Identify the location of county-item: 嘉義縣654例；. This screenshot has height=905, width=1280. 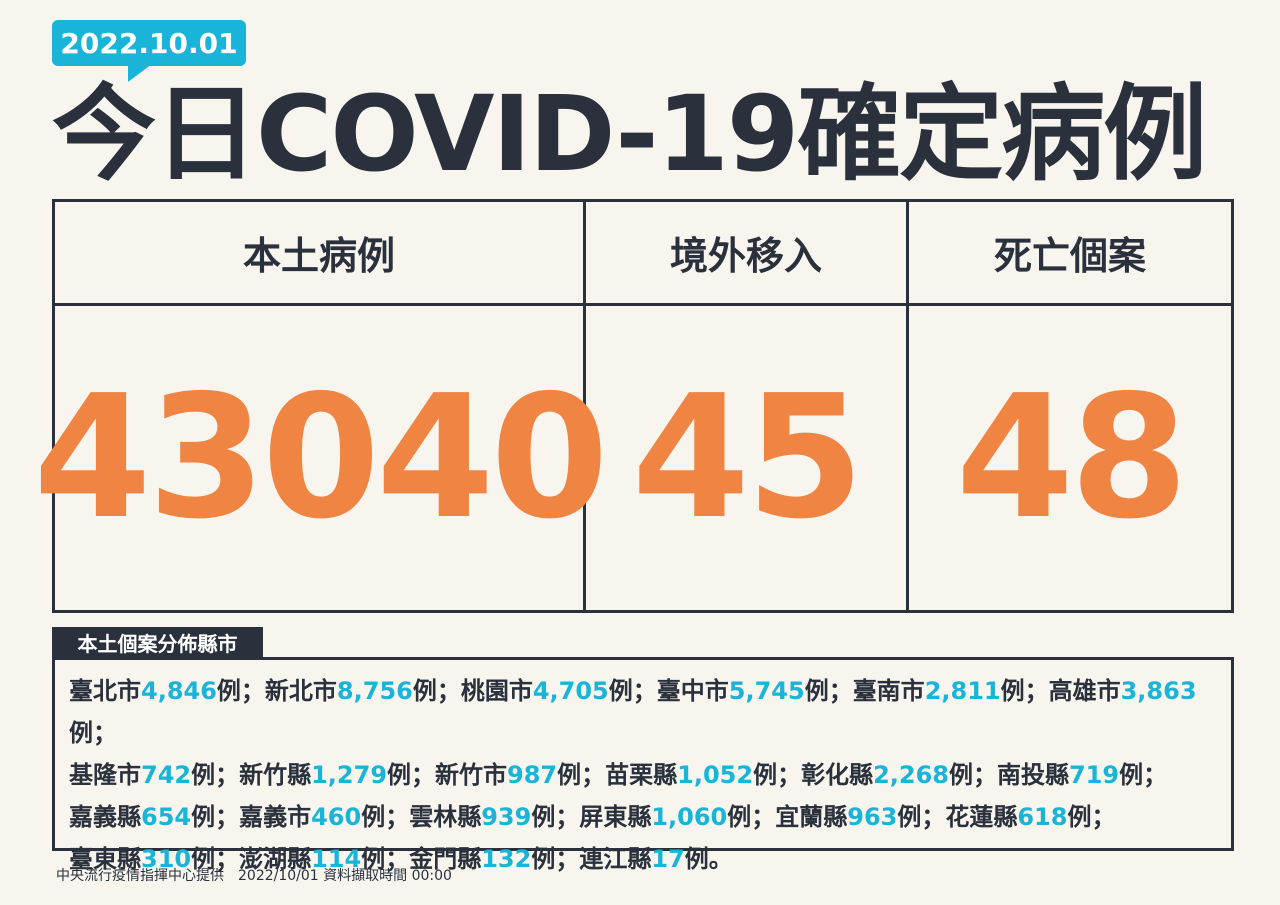
(154, 817).